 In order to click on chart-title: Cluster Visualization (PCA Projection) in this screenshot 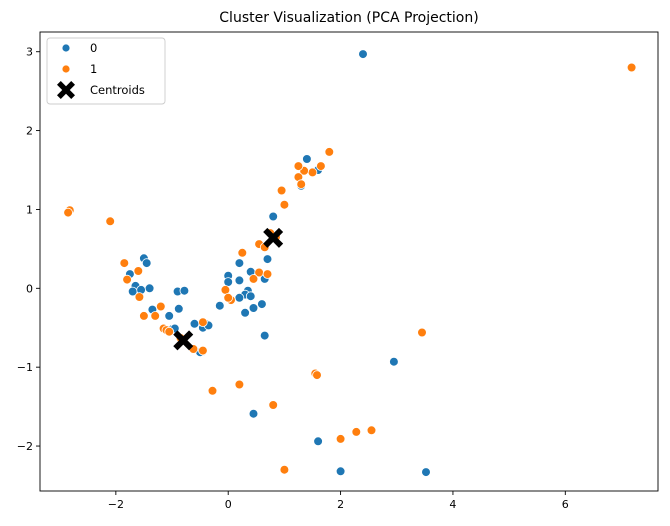, I will do `click(348, 18)`.